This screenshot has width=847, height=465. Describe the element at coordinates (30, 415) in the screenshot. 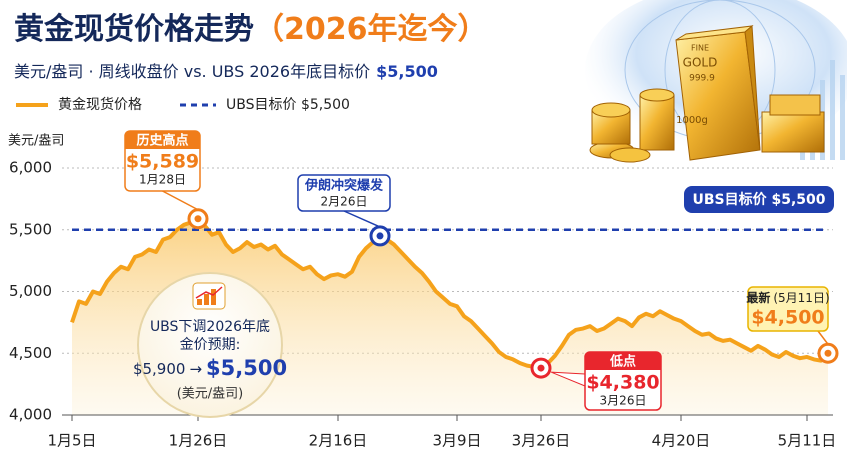

I see `y-tick-label: 4,000` at that location.